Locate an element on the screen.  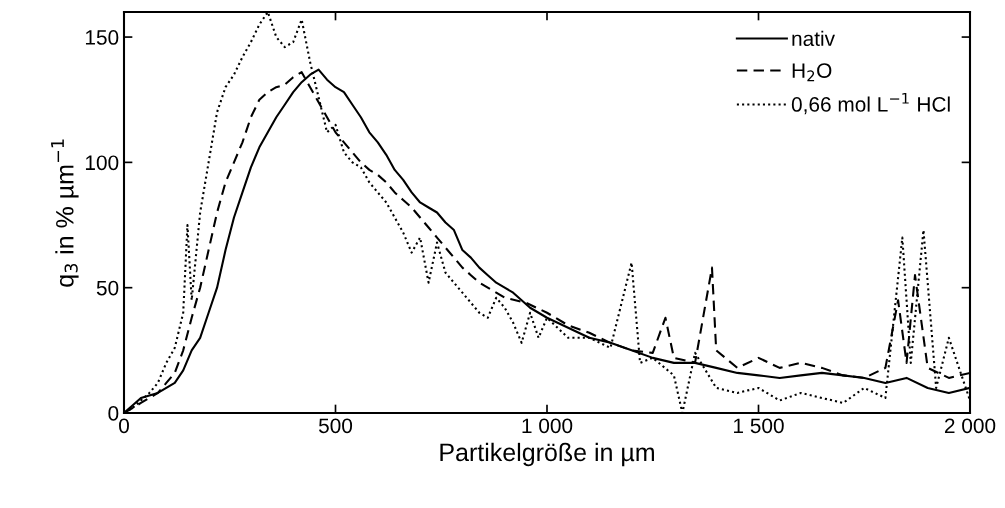
y-tick-label: 100 is located at coordinates (102, 163).